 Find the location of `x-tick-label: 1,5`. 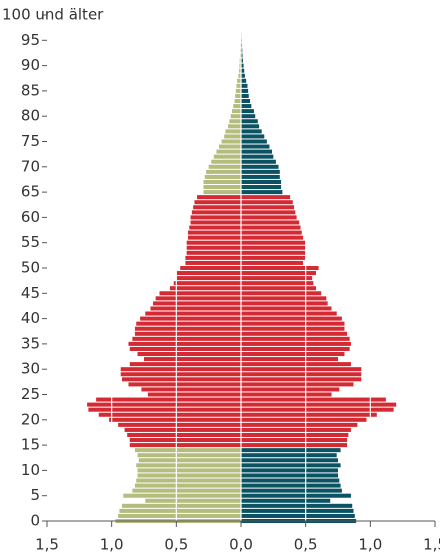

x-tick-label: 1,5 is located at coordinates (47, 545).